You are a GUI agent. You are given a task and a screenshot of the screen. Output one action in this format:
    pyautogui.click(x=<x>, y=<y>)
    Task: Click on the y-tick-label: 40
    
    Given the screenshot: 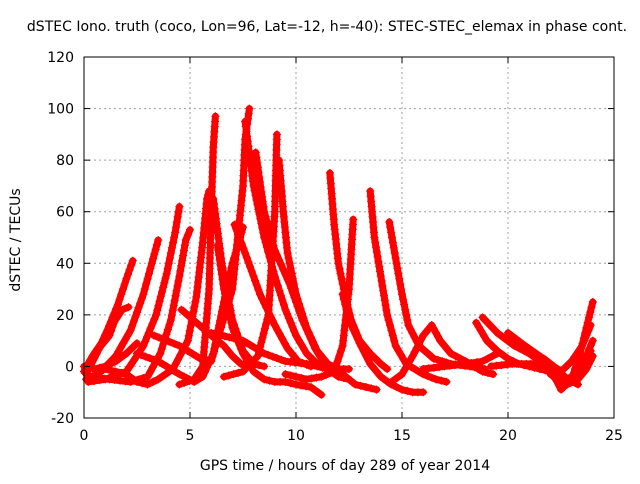 What is the action you would take?
    pyautogui.click(x=65, y=264)
    